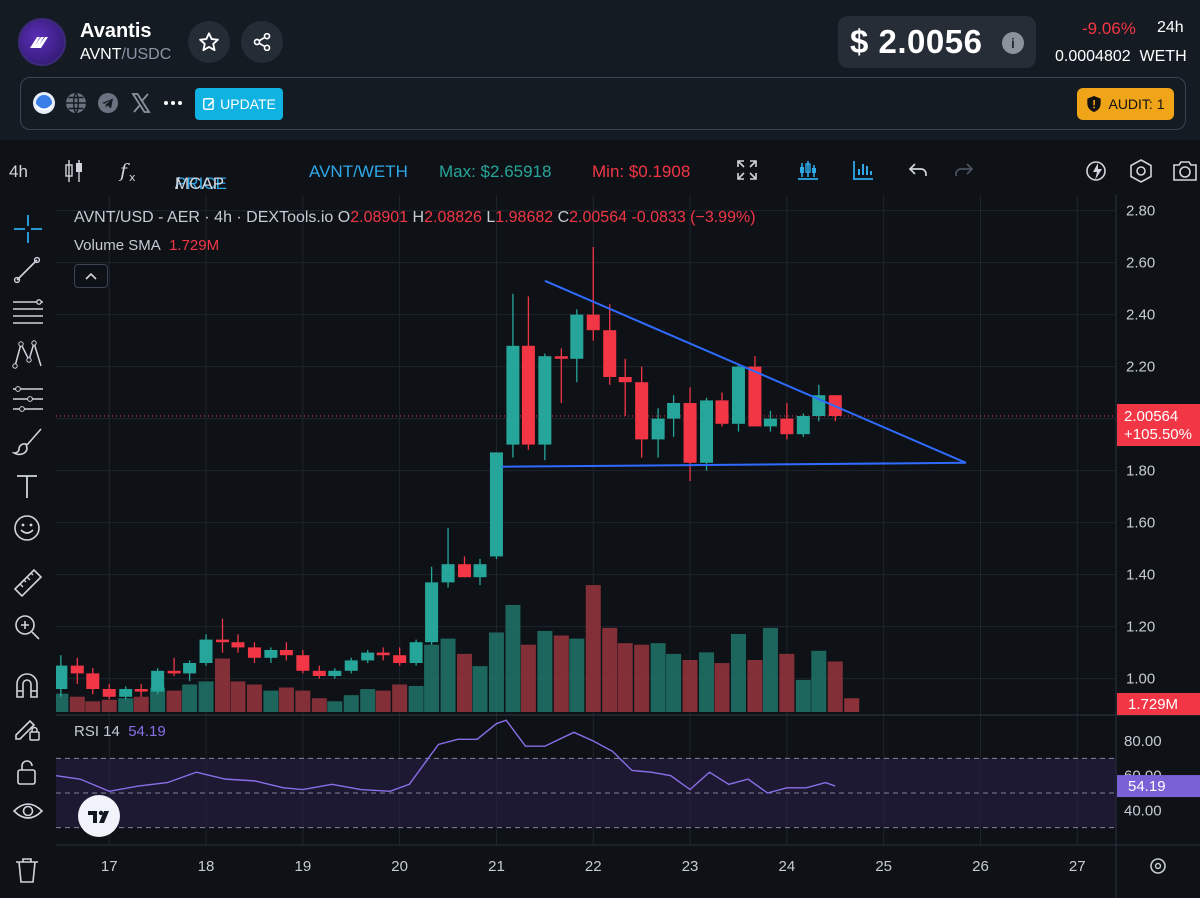  Describe the element at coordinates (399, 866) in the screenshot. I see `time-tick-label: 20` at that location.